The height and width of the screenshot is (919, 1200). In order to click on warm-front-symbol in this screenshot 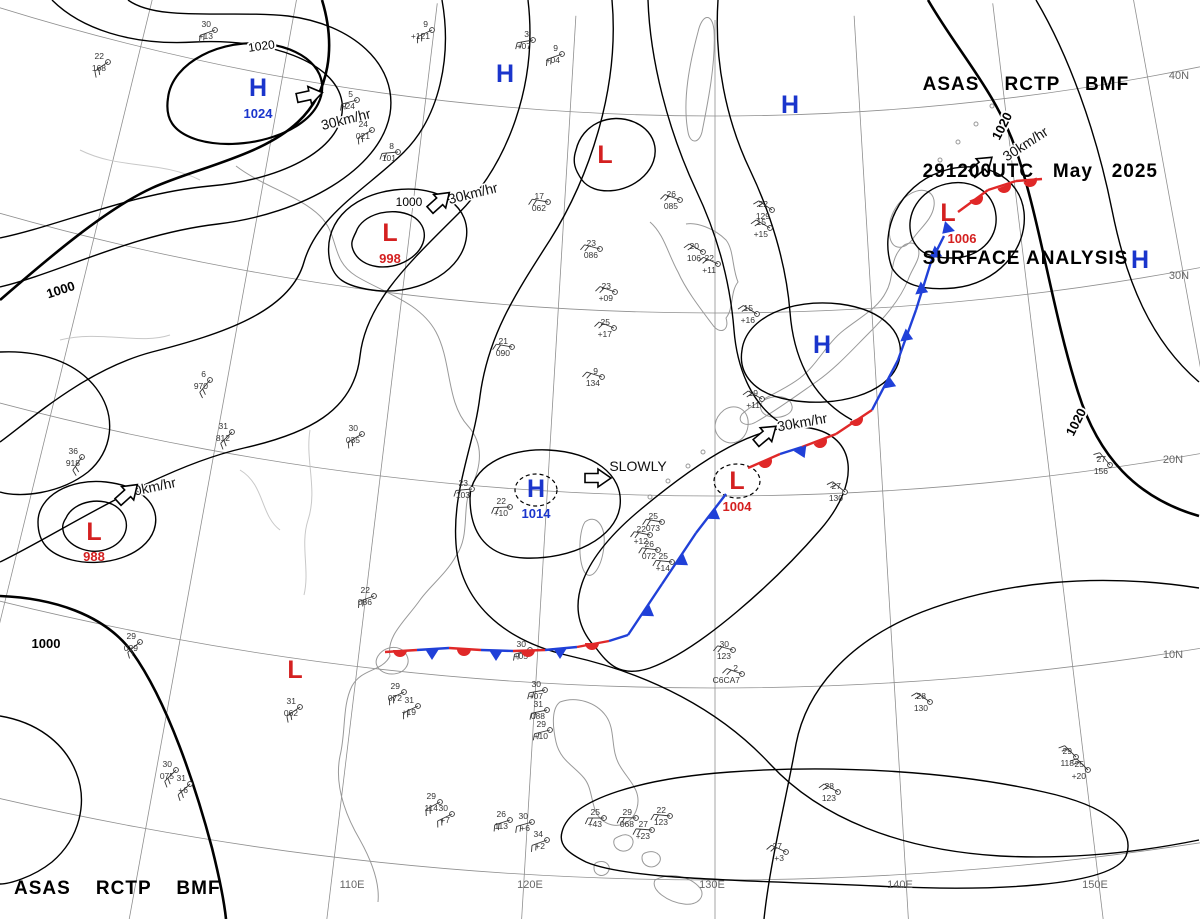, I will do `click(1030, 182)`.